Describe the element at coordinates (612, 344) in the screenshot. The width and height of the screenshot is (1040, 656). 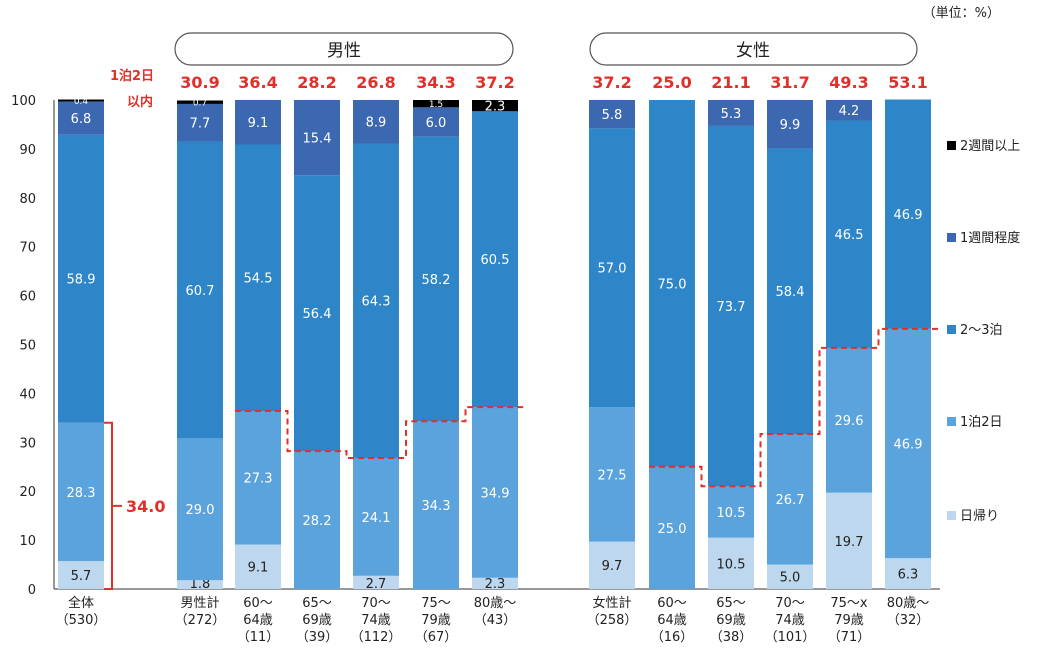
I see `bar-group: 9.7 27.5 57.0 5.8` at that location.